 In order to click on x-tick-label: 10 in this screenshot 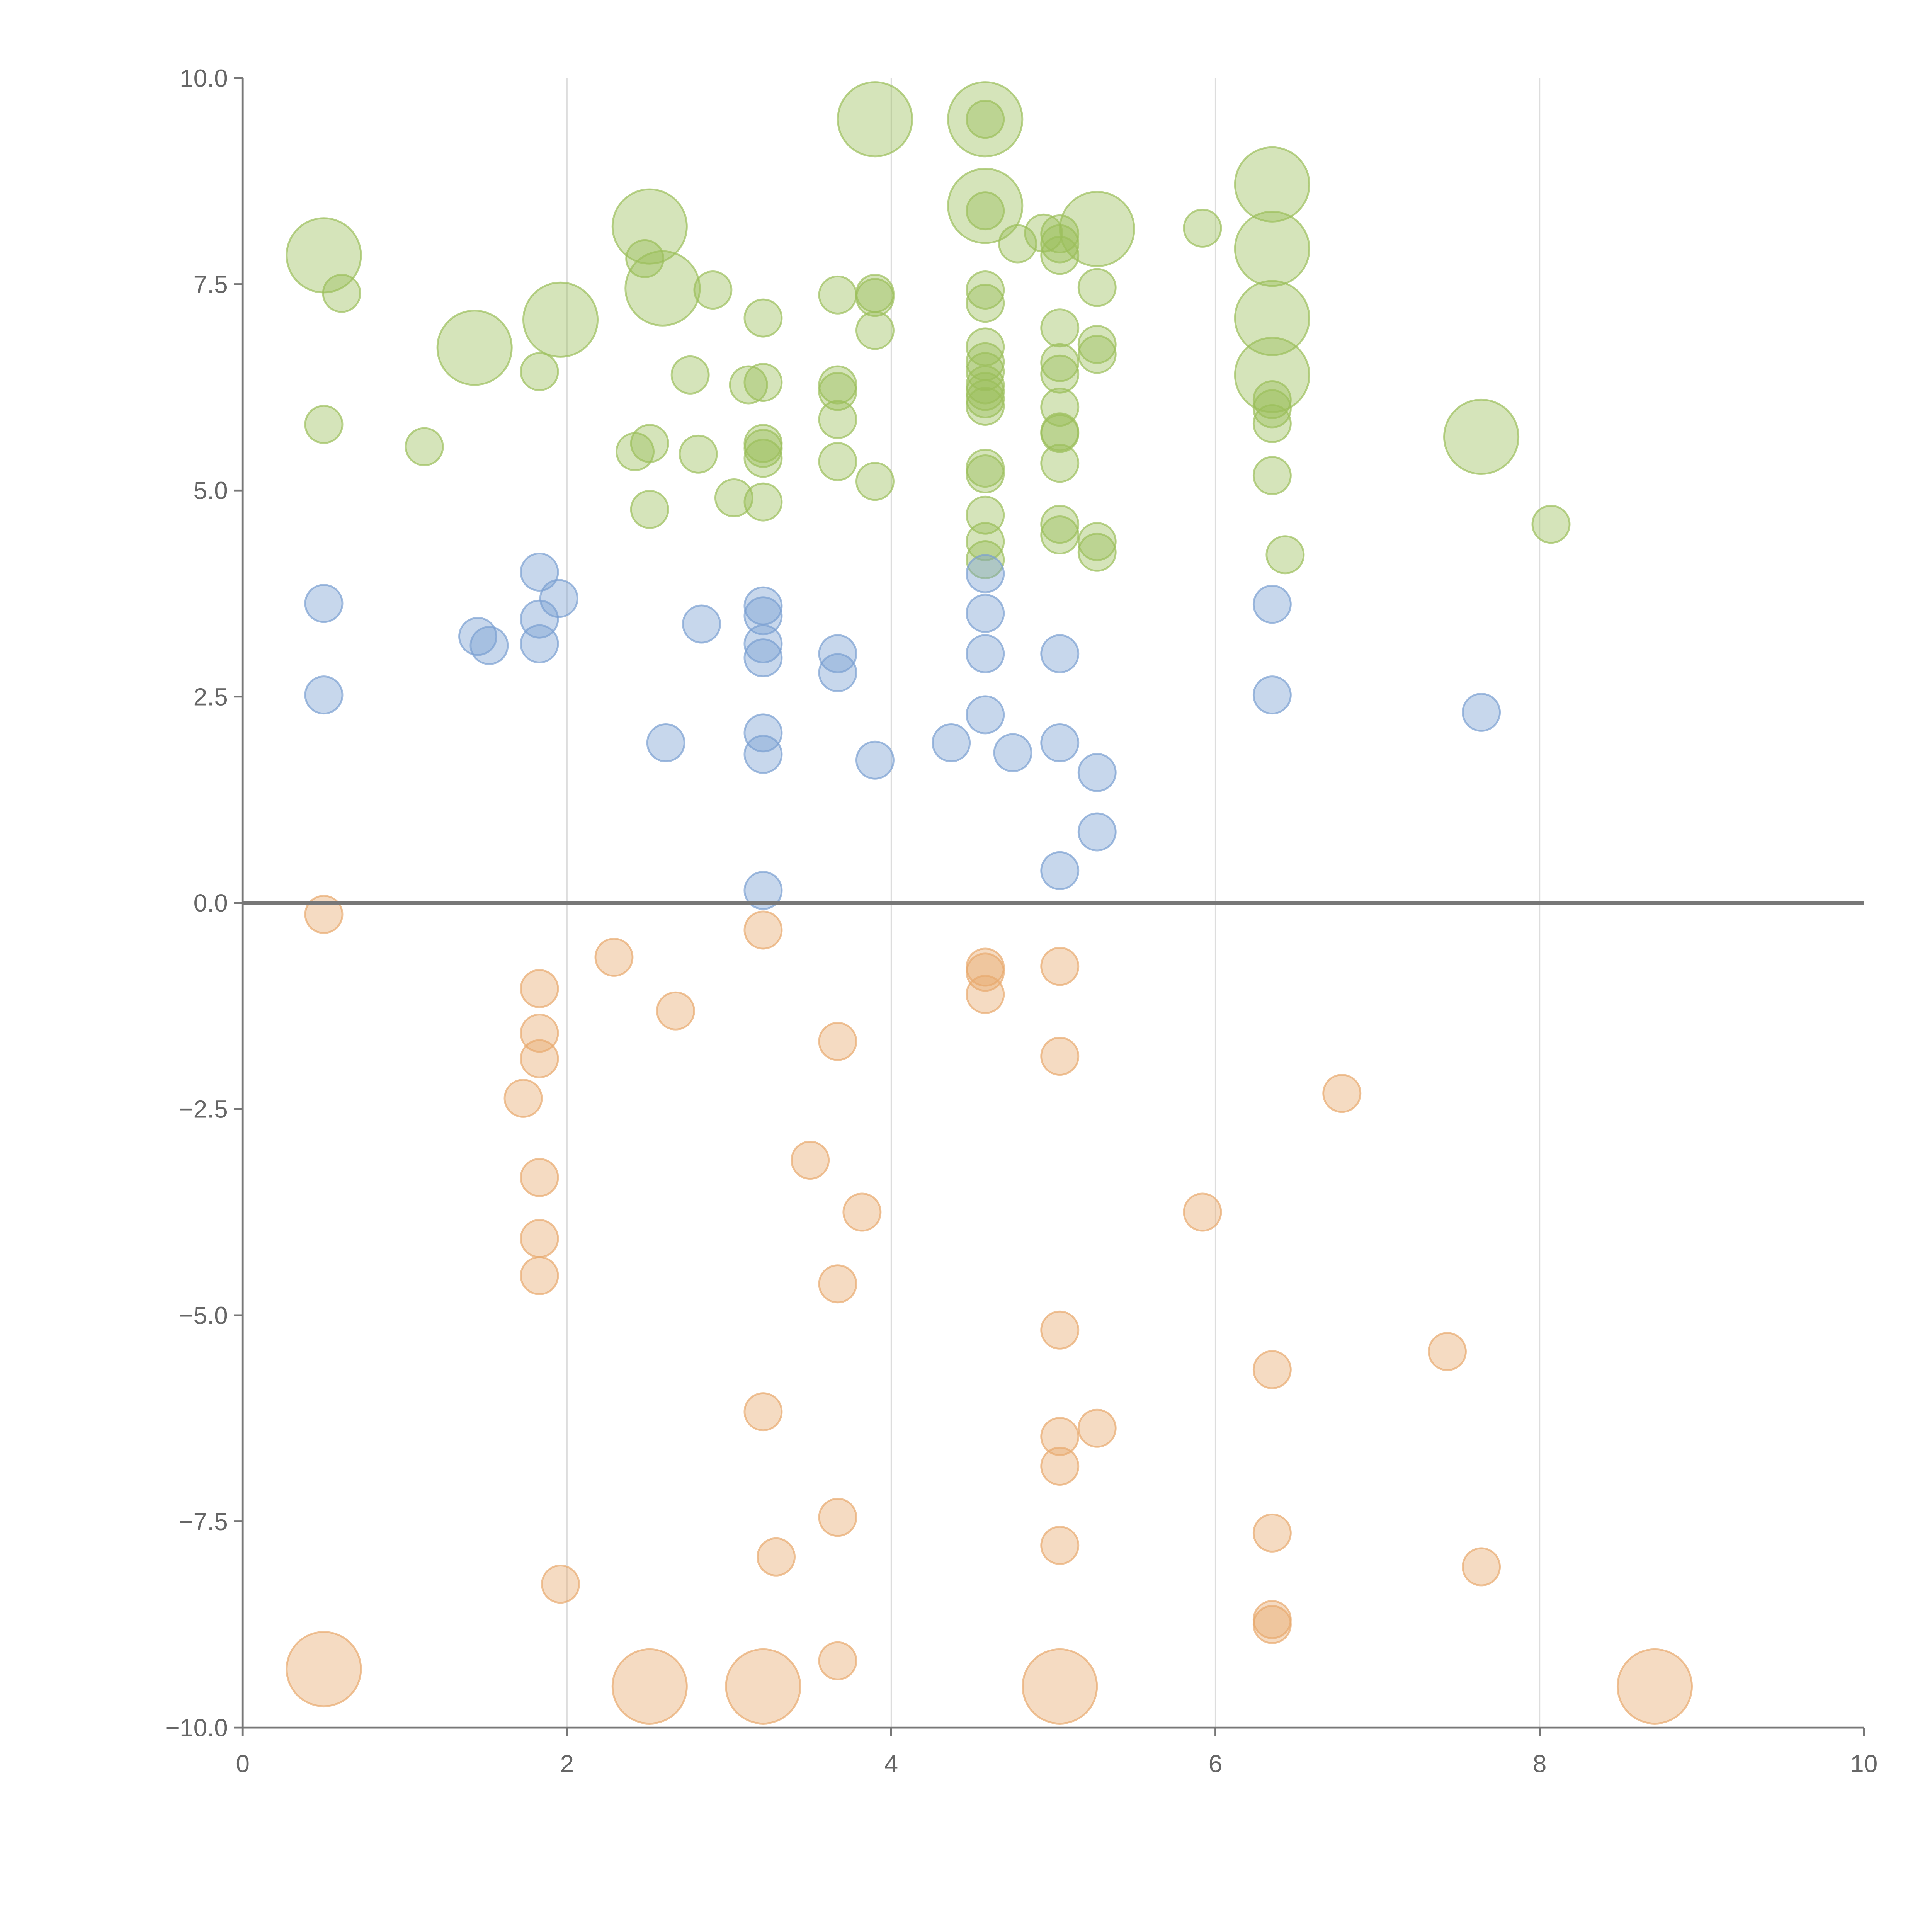, I will do `click(1864, 1764)`.